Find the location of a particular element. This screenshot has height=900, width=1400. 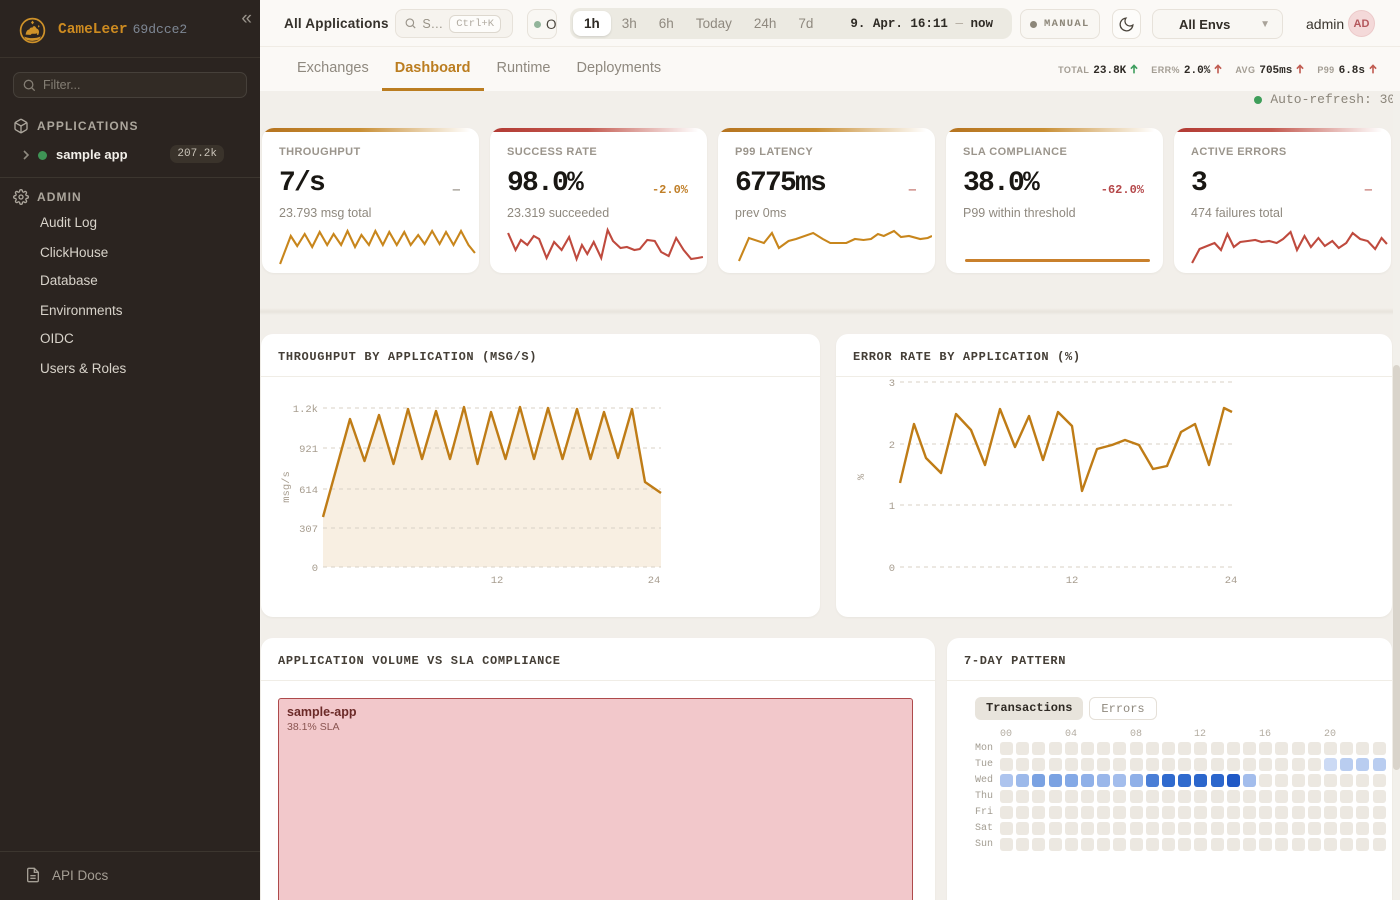

svg-text: 2 is located at coordinates (892, 446).